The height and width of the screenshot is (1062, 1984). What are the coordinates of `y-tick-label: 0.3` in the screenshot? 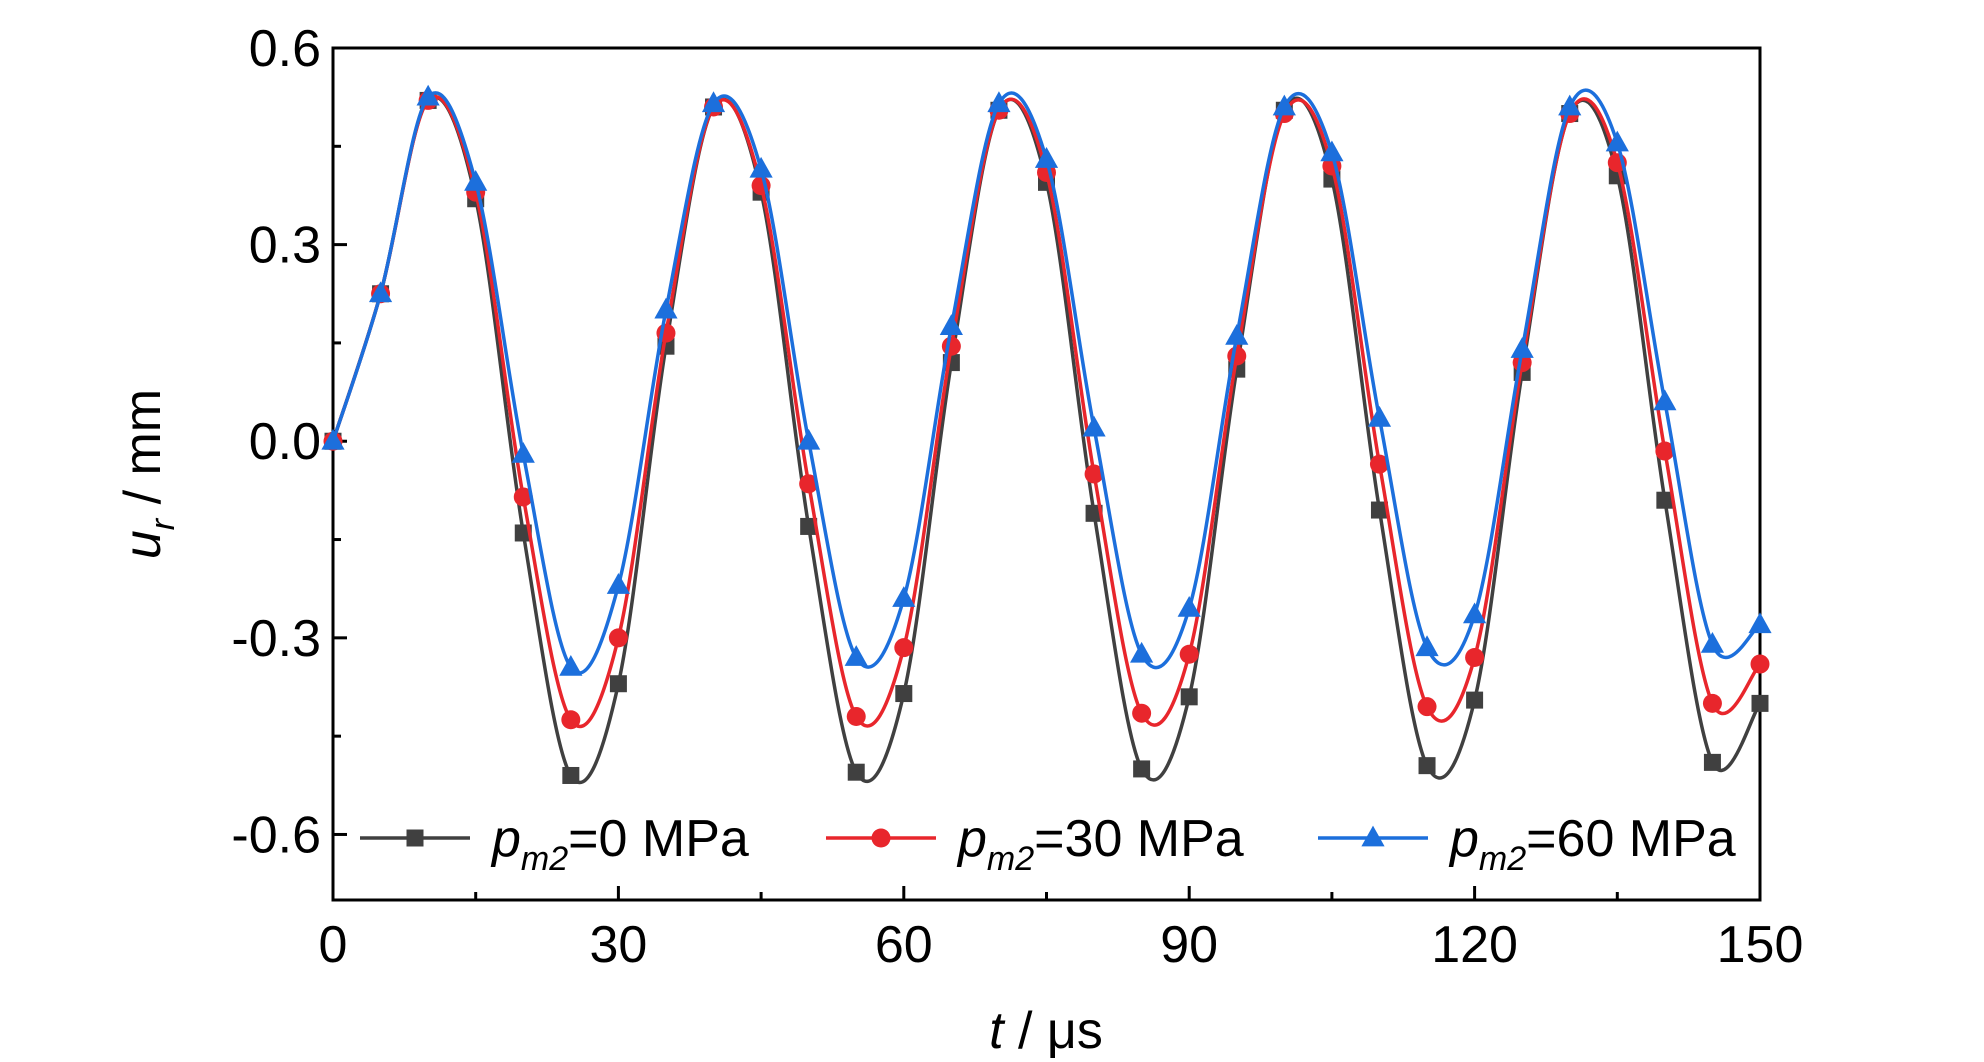 It's located at (285, 246).